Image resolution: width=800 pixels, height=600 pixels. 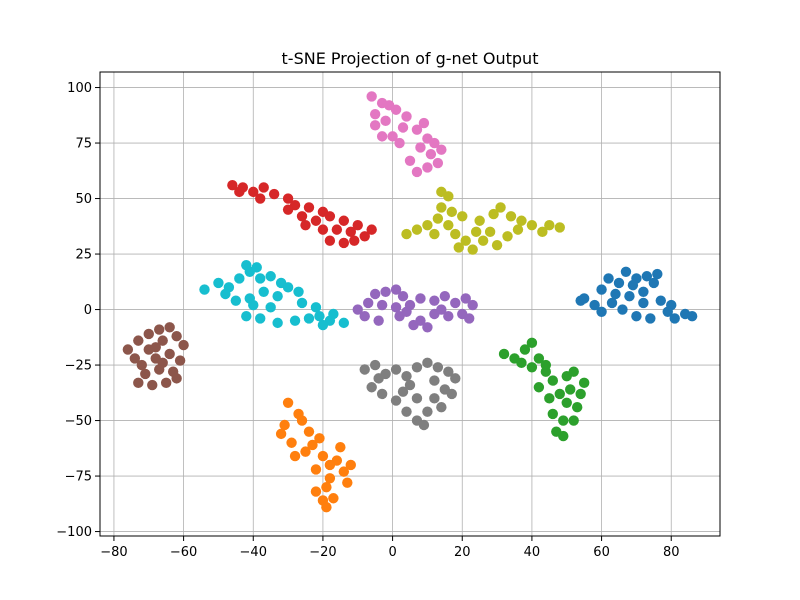 I want to click on x-tick-label: 40, so click(x=532, y=552).